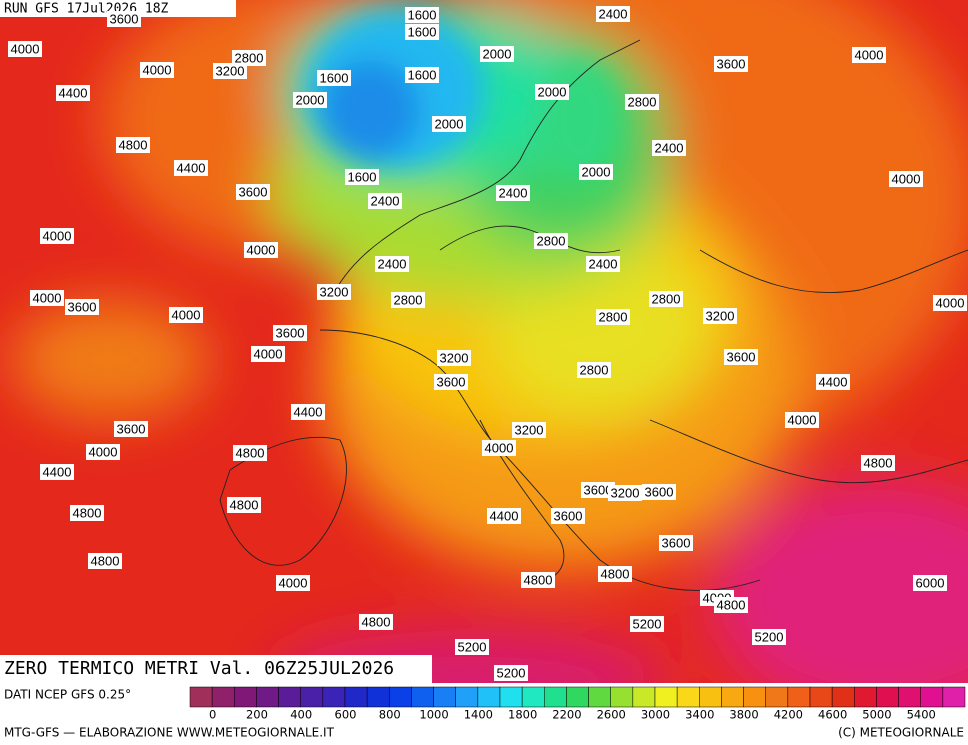 The image size is (968, 745). What do you see at coordinates (522, 715) in the screenshot?
I see `colorbar-label: 1800` at bounding box center [522, 715].